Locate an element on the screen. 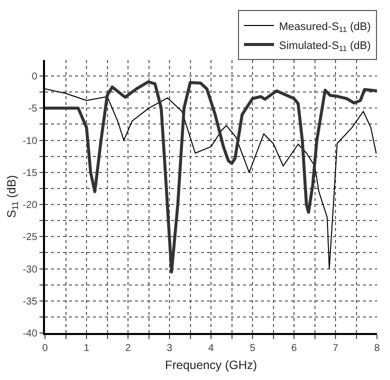 This screenshot has width=390, height=380. legend-label: Measured-S$_{11}$ (dB) is located at coordinates (325, 27).